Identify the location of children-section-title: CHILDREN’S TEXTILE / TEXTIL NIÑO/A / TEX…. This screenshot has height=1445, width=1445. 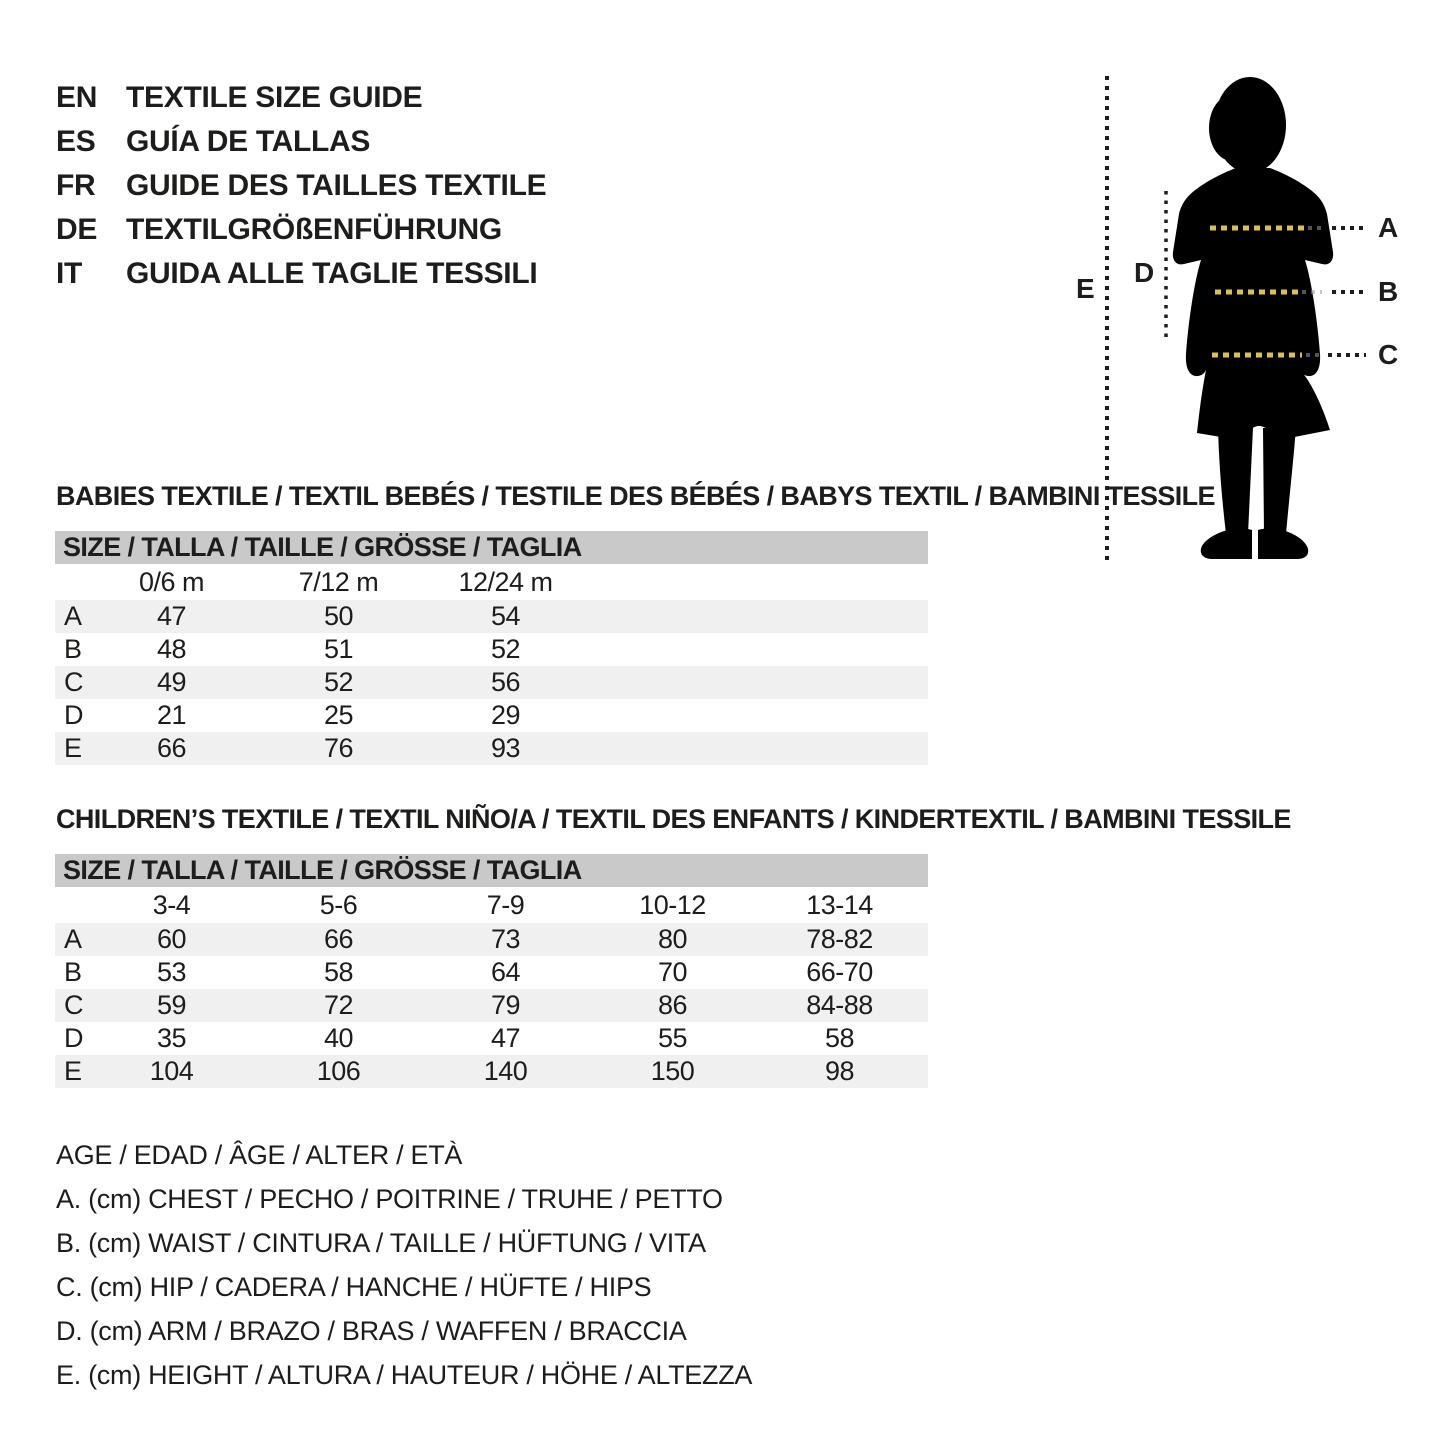
(673, 819).